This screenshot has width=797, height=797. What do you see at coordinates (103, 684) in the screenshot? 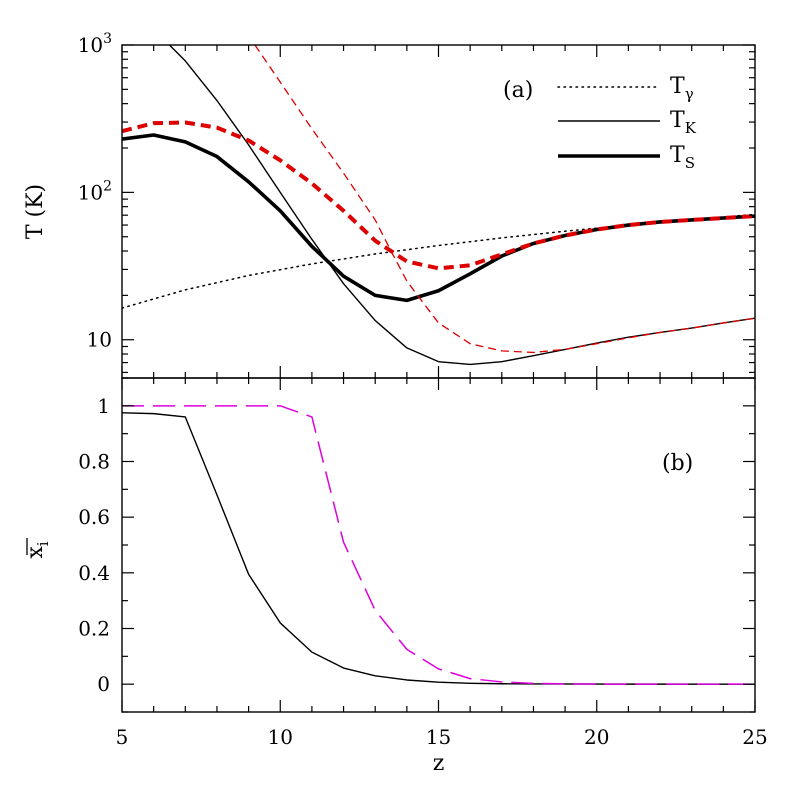
I see `panel-b-ytick-label: 0` at bounding box center [103, 684].